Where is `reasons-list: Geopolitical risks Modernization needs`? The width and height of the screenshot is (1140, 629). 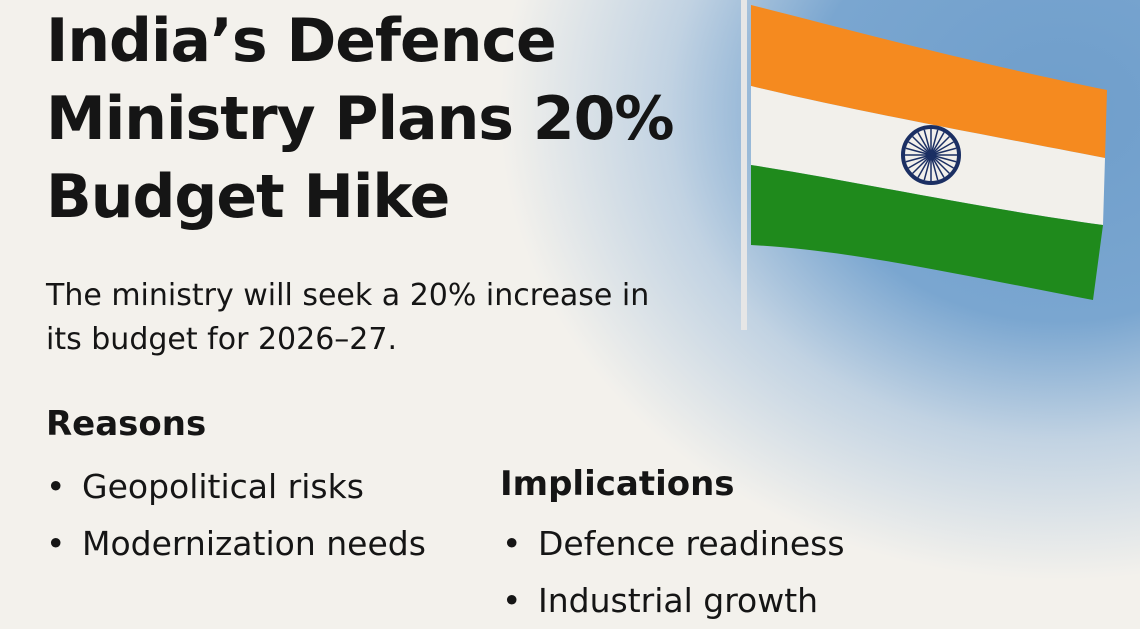 reasons-list: Geopolitical risks Modernization needs is located at coordinates (236, 515).